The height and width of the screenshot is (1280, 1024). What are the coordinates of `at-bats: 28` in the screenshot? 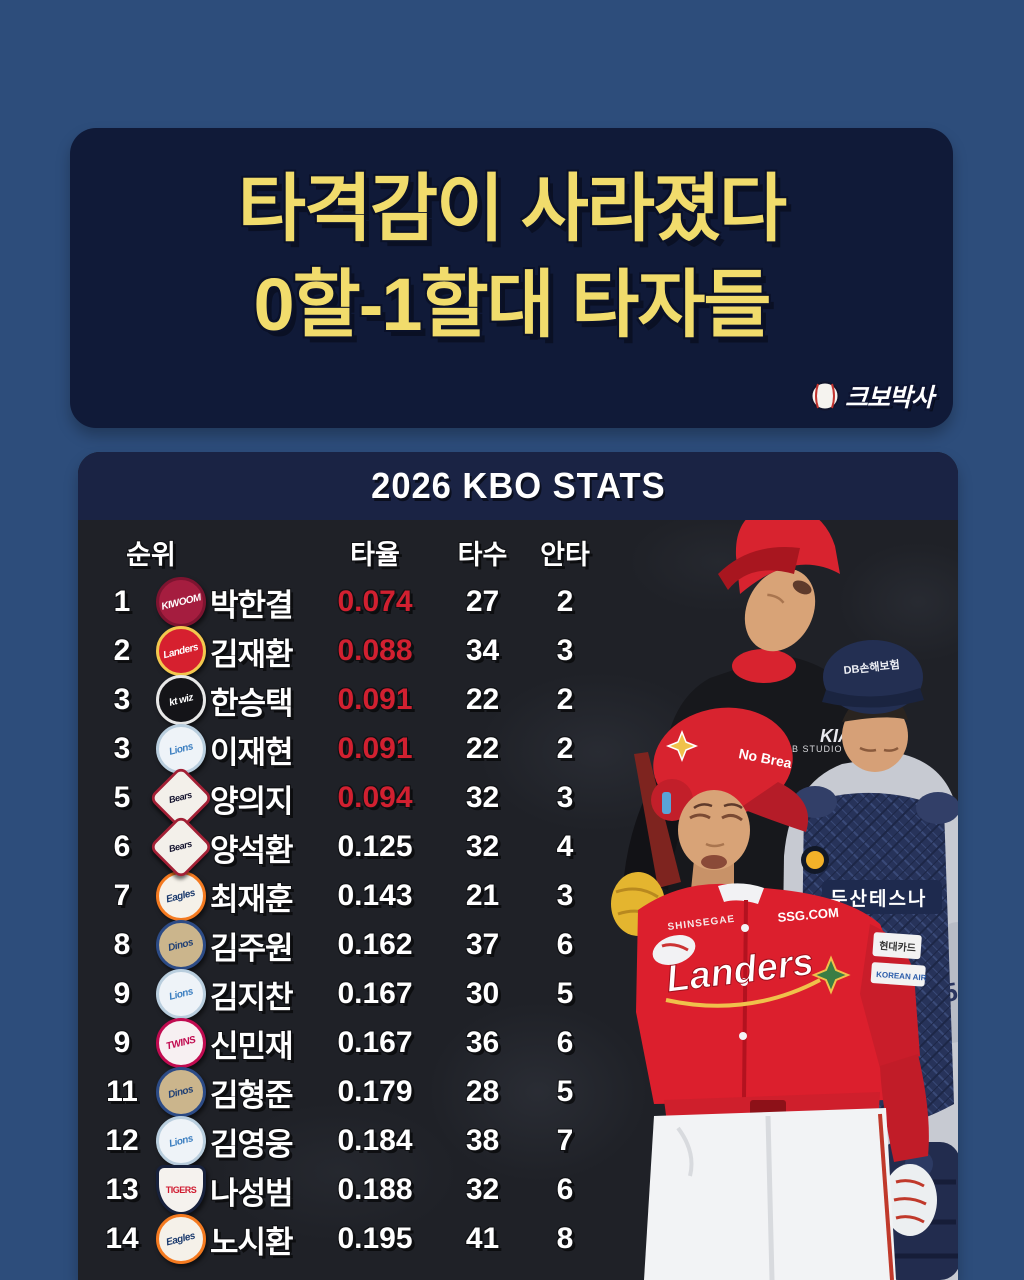 It's located at (482, 1091).